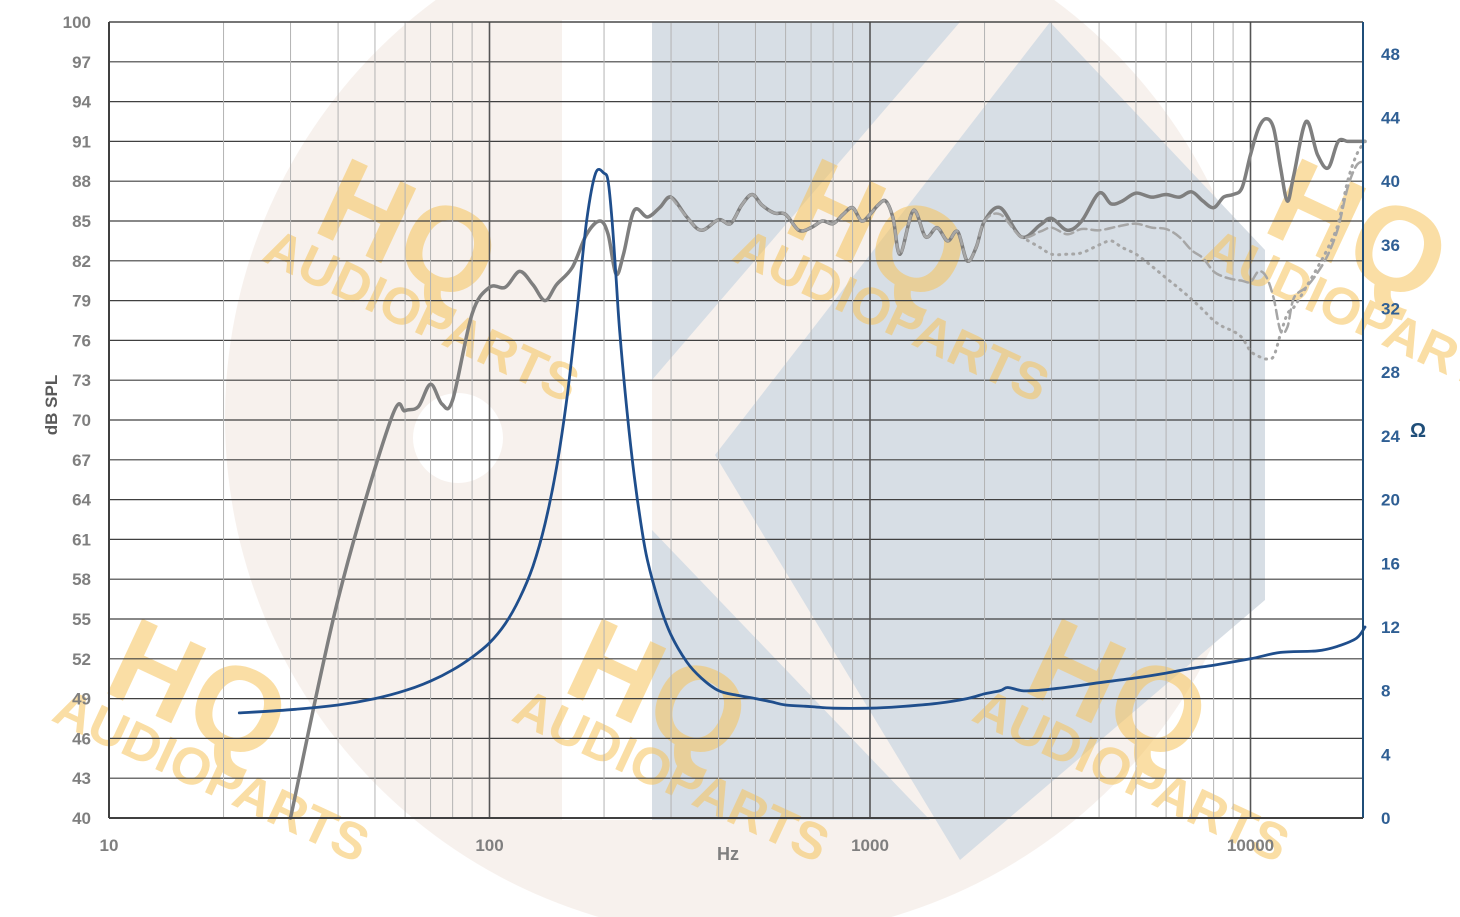 The width and height of the screenshot is (1460, 917). Describe the element at coordinates (81, 579) in the screenshot. I see `left-tick-label: 58` at that location.